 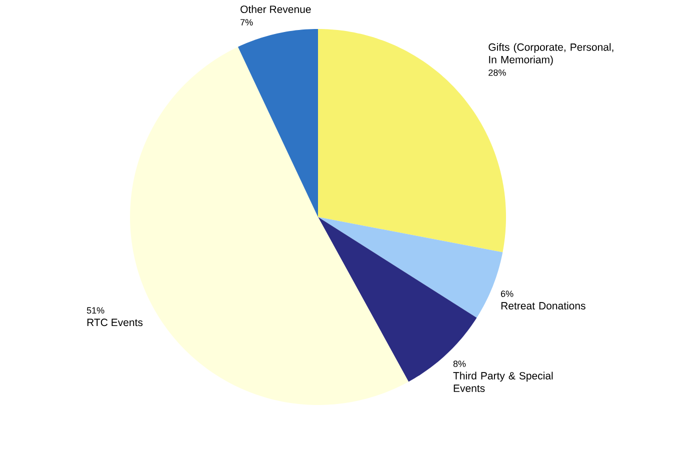 I want to click on slice-label: Retreat Donations, so click(x=543, y=306).